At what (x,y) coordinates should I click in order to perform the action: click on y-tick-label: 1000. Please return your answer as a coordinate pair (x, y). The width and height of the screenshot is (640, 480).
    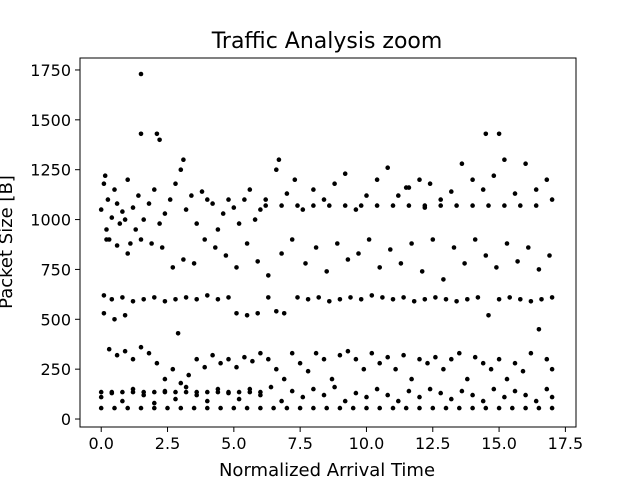
    Looking at the image, I should click on (50, 220).